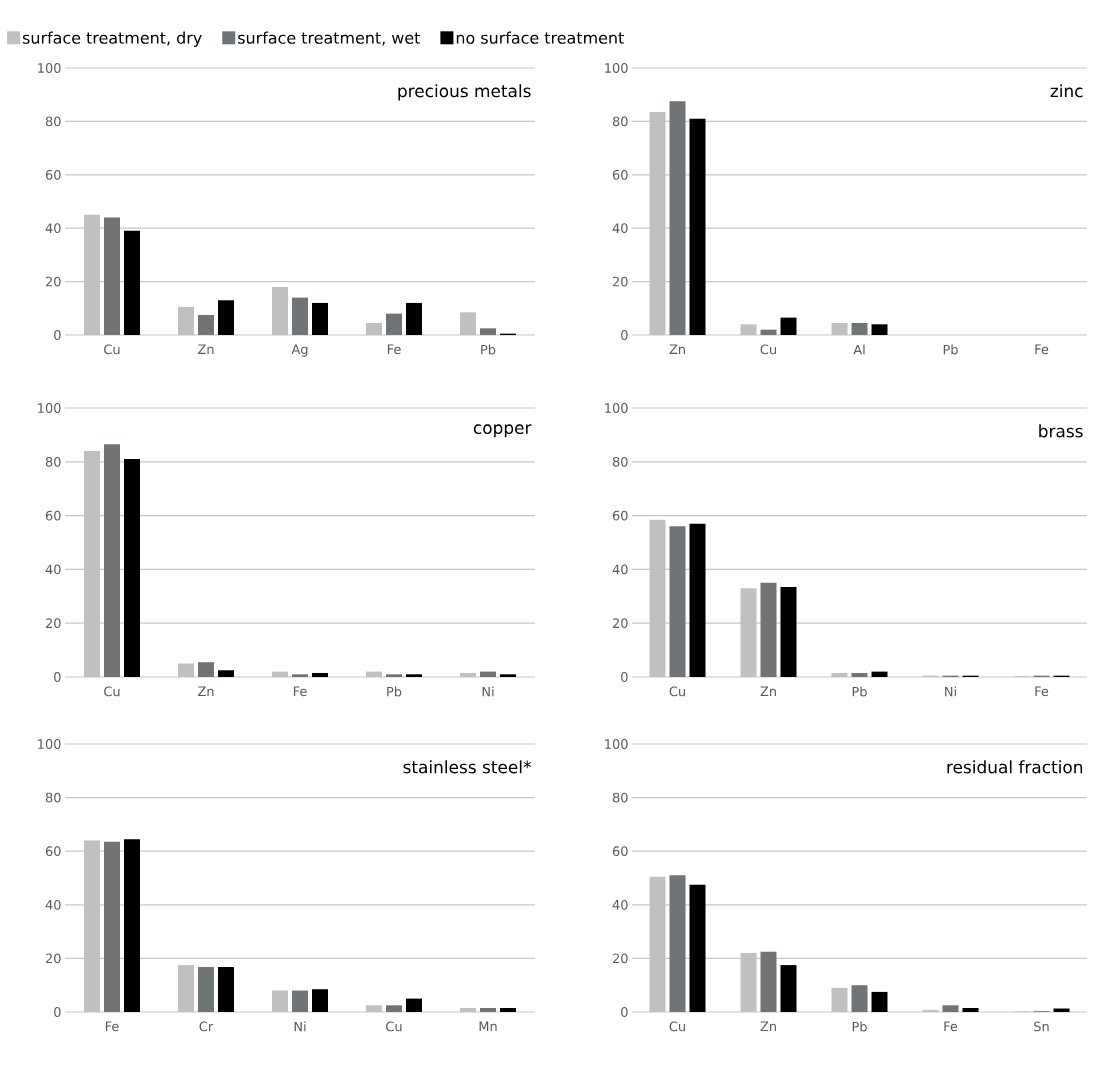 This screenshot has width=1093, height=1068. What do you see at coordinates (859, 349) in the screenshot?
I see `x-tick-label: Al` at bounding box center [859, 349].